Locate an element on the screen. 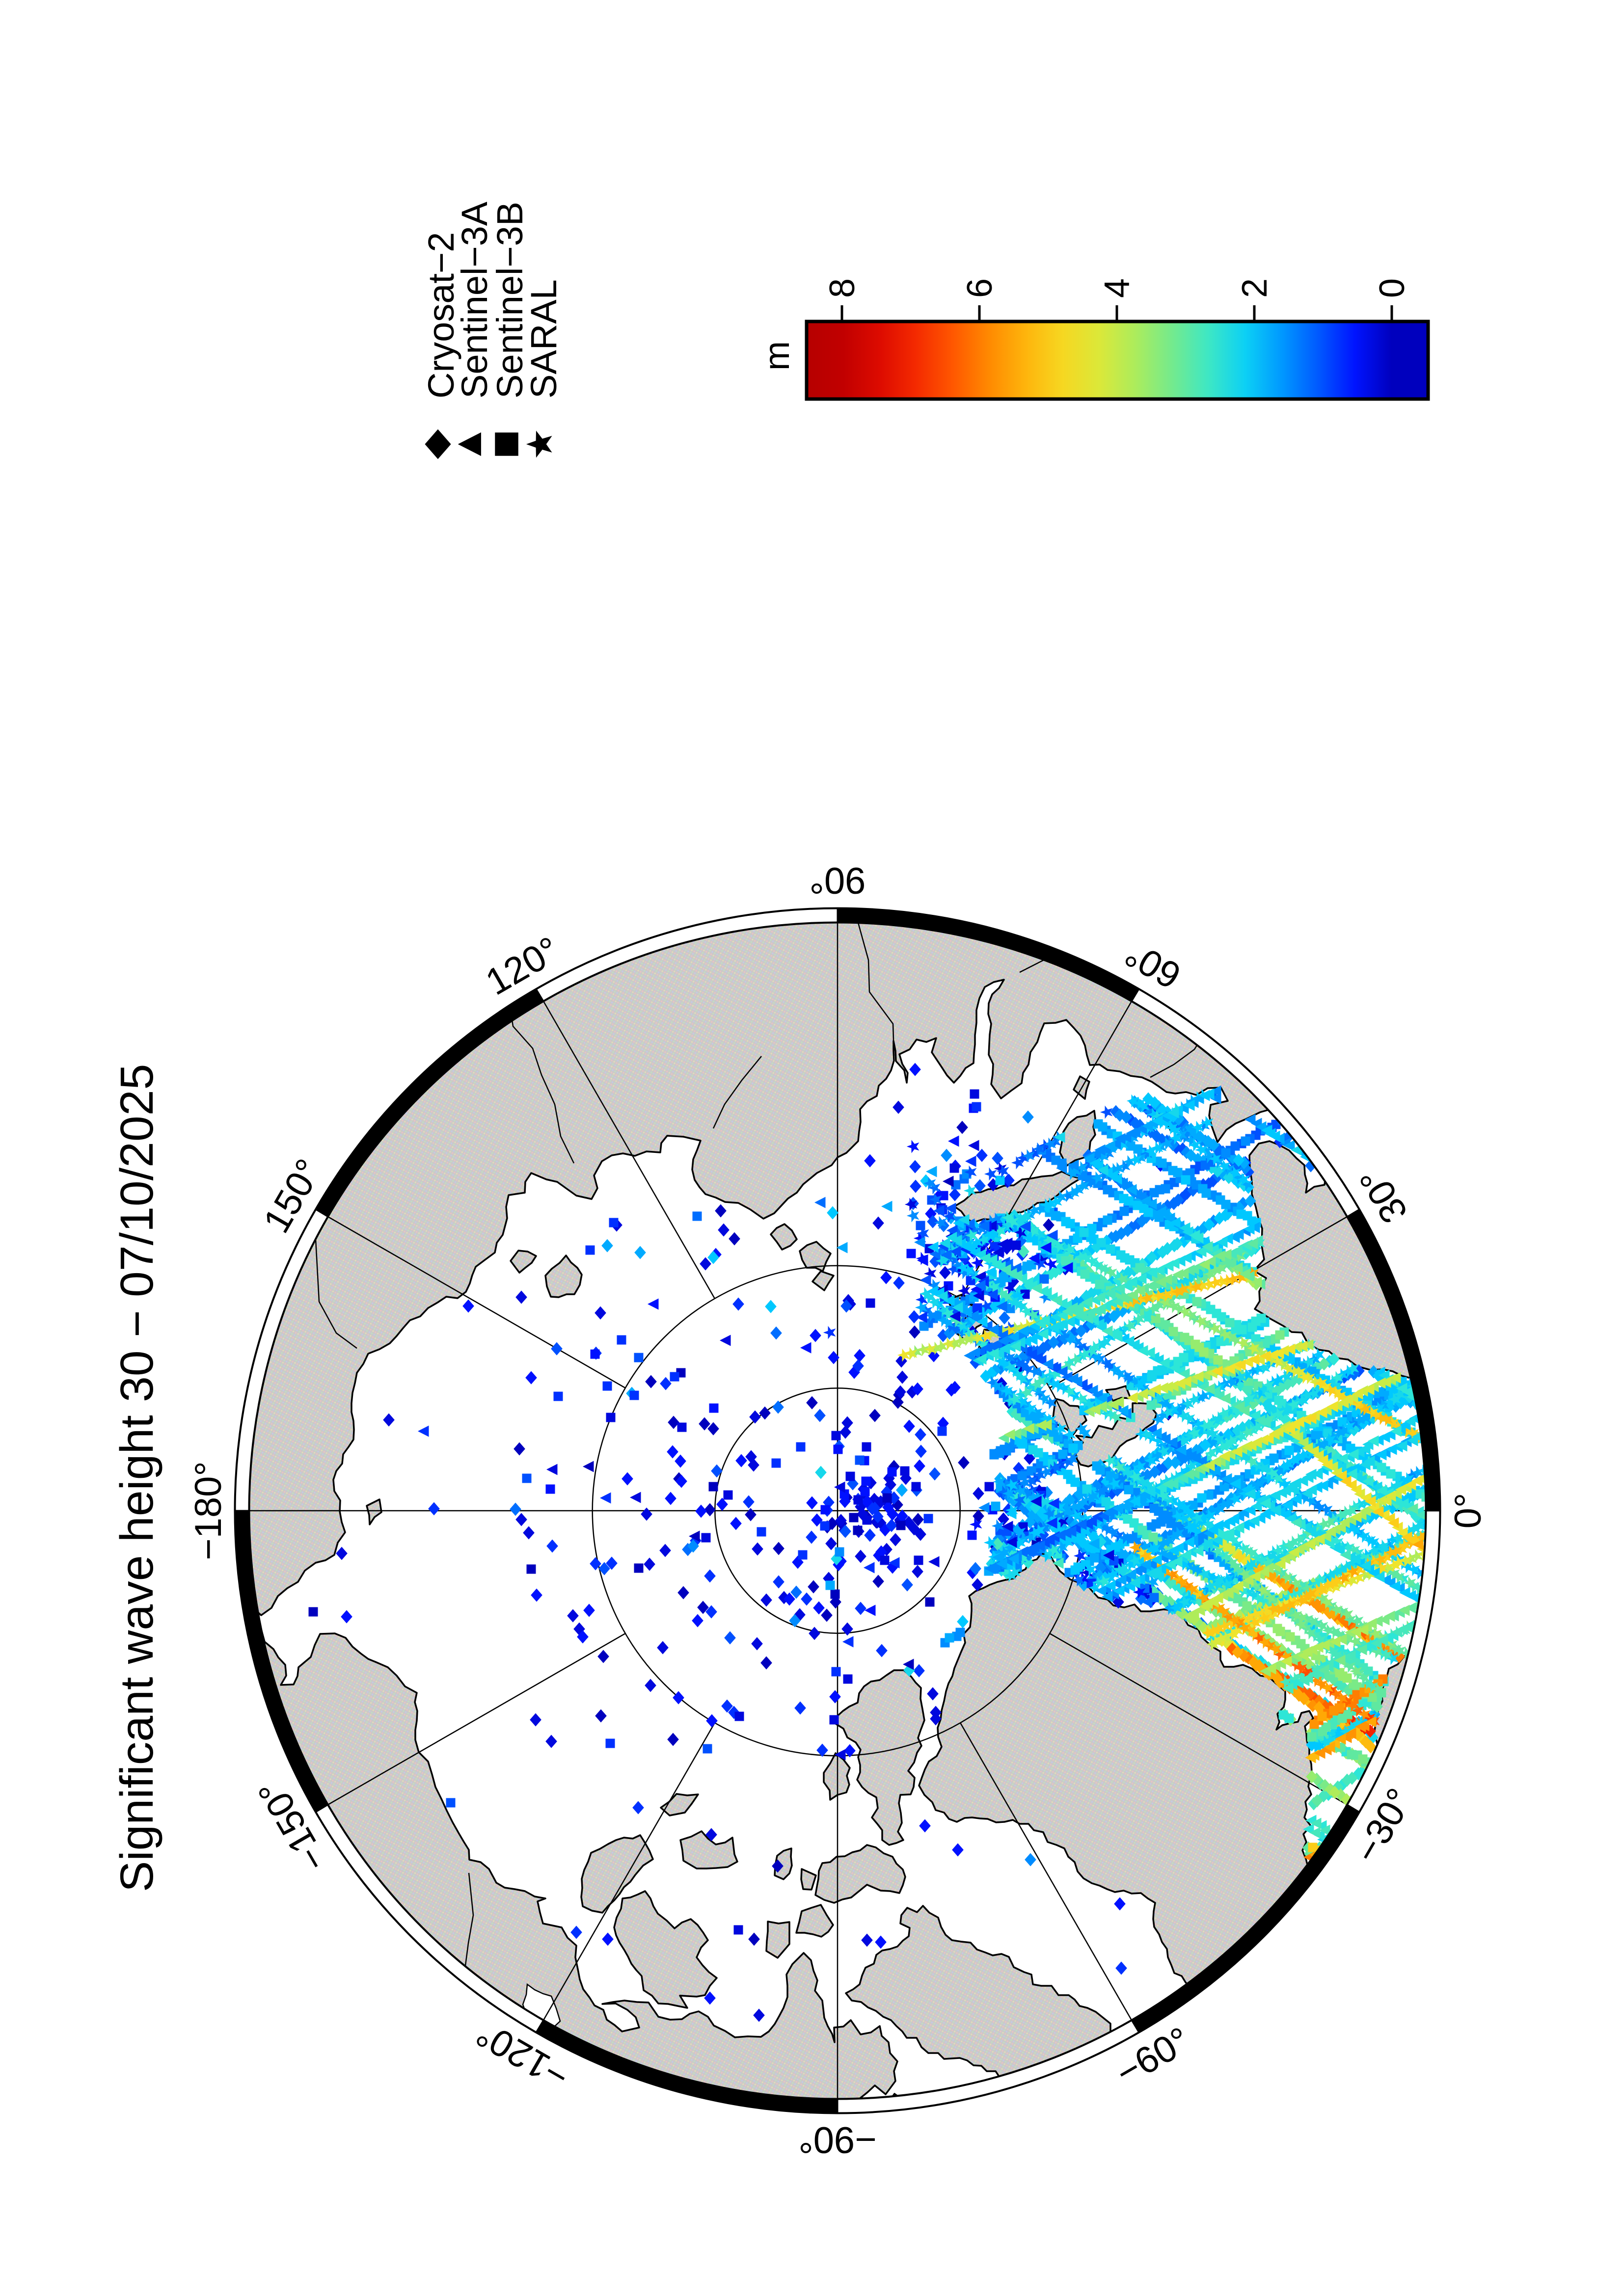 This screenshot has width=1623, height=2296. svg-text: Cryosat−2 is located at coordinates (441, 315).